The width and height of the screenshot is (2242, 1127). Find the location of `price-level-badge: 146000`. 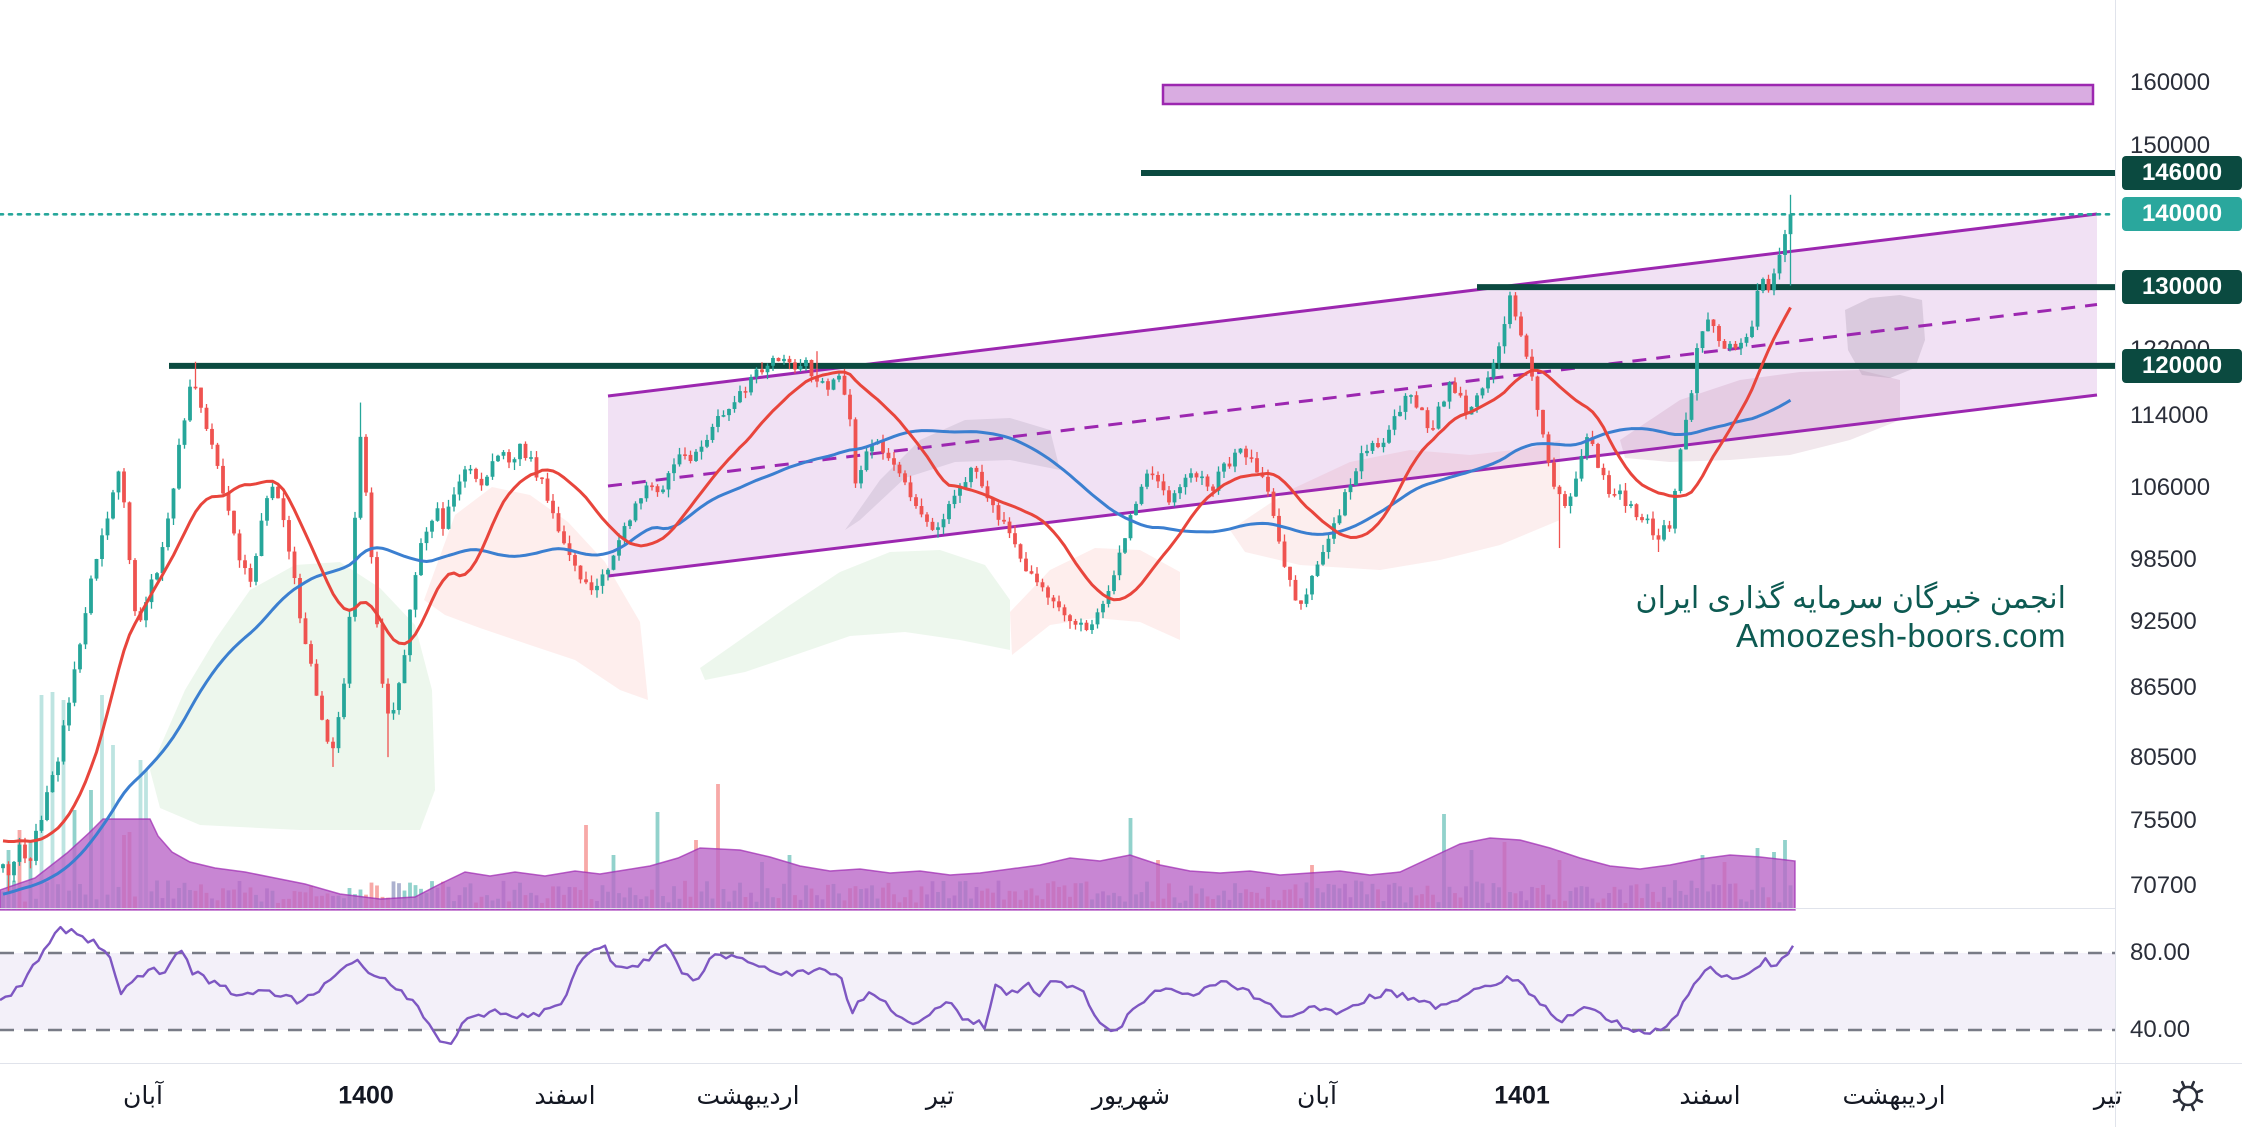

price-level-badge: 146000 is located at coordinates (2182, 173).